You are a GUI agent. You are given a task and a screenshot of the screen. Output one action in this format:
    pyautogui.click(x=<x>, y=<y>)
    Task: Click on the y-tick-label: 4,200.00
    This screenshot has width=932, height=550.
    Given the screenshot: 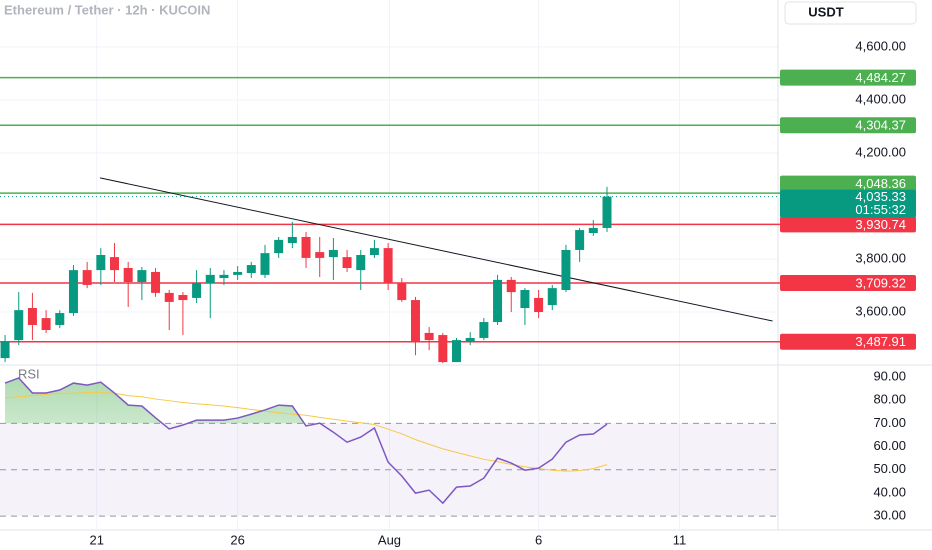 What is the action you would take?
    pyautogui.click(x=880, y=151)
    